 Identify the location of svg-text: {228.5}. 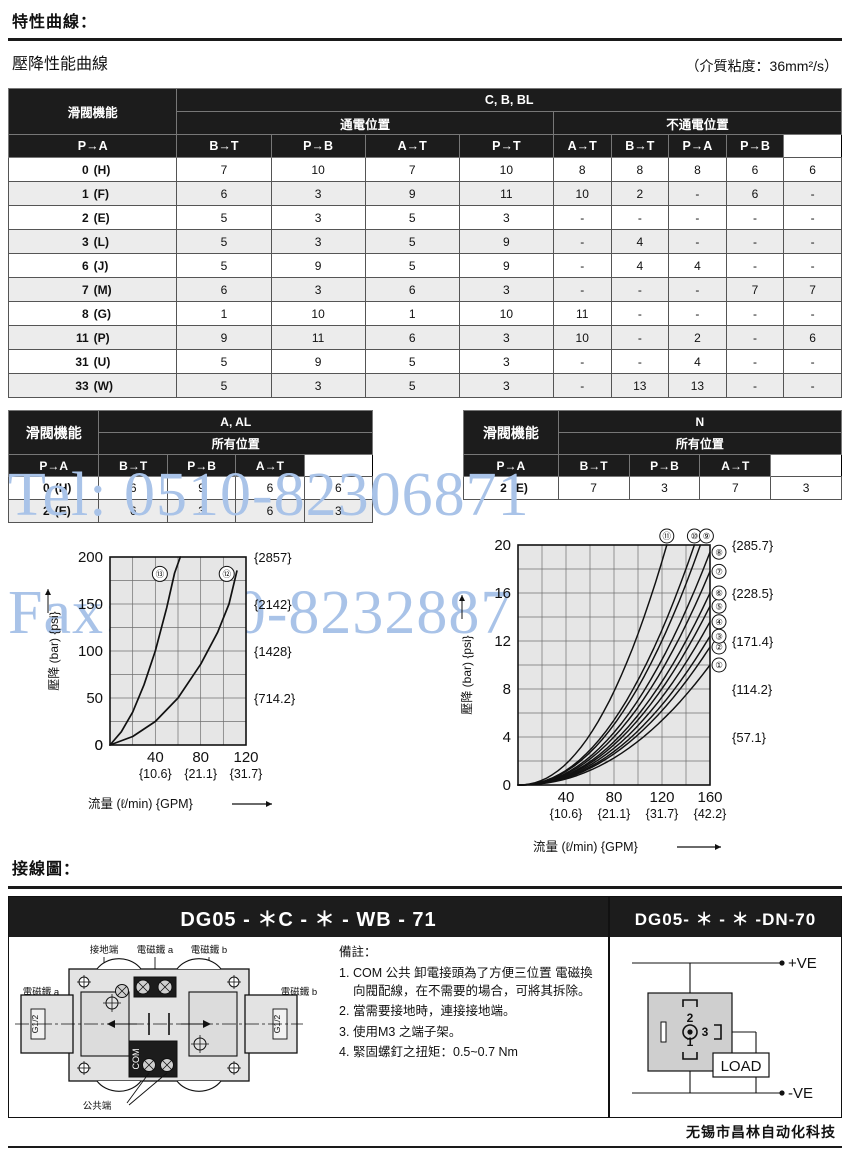
(753, 593).